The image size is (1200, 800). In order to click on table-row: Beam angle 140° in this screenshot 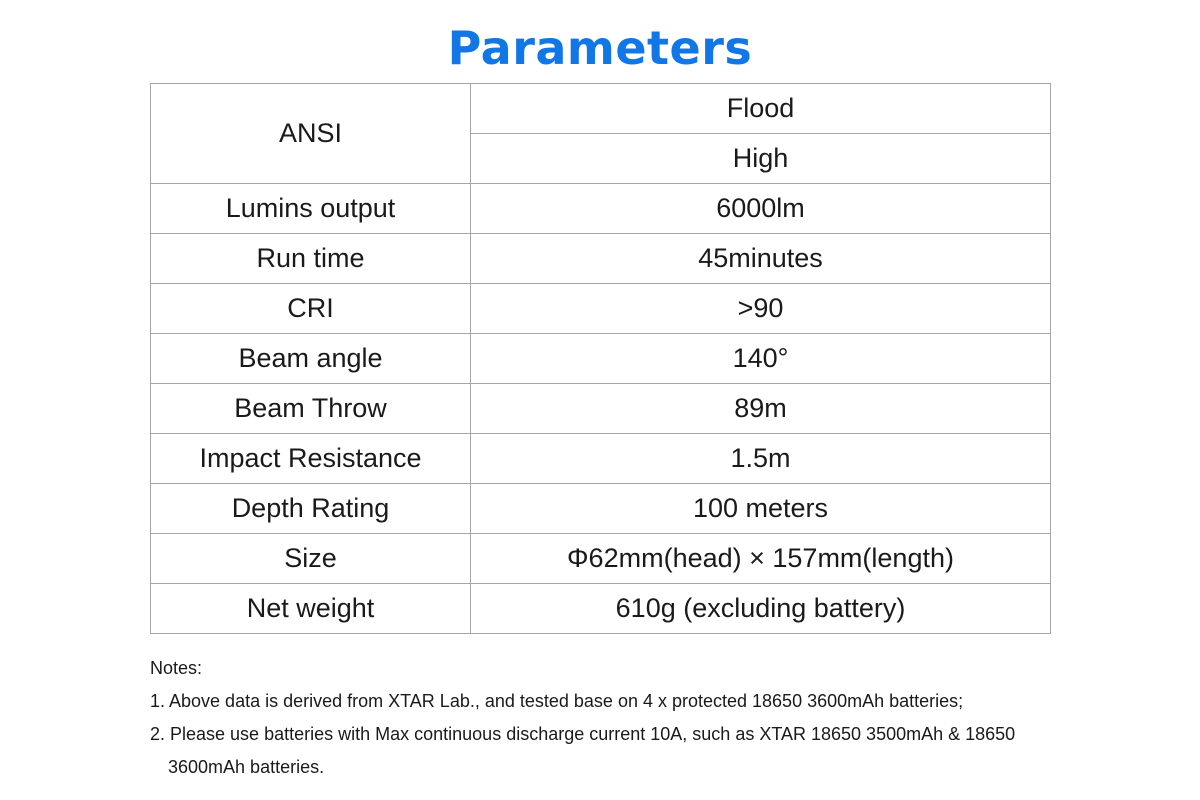, I will do `click(600, 358)`.